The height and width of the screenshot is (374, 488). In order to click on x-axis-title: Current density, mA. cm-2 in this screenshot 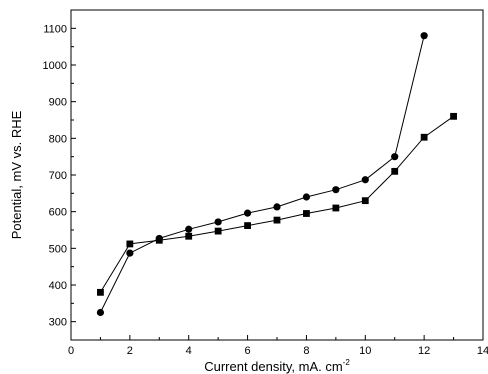, I will do `click(277, 366)`.